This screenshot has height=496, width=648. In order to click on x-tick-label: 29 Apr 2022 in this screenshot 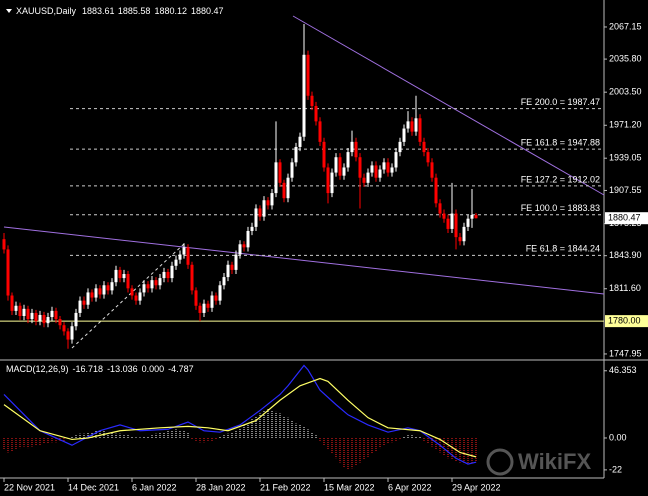, I will do `click(476, 487)`.